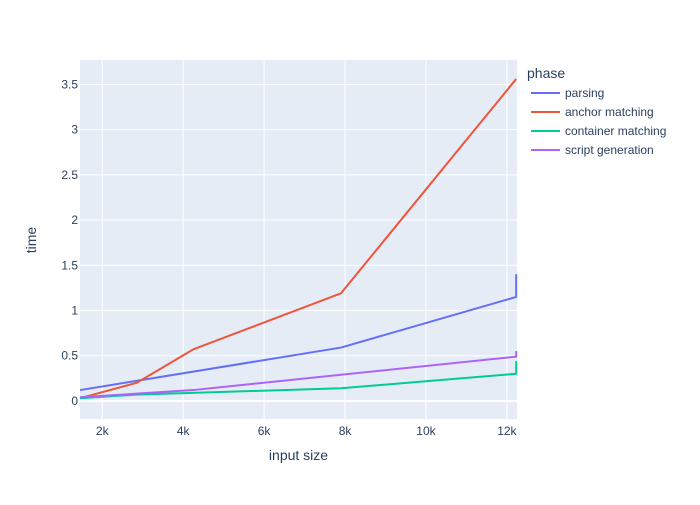 The height and width of the screenshot is (505, 700). Describe the element at coordinates (346, 431) in the screenshot. I see `x-tick-label: 8k` at that location.